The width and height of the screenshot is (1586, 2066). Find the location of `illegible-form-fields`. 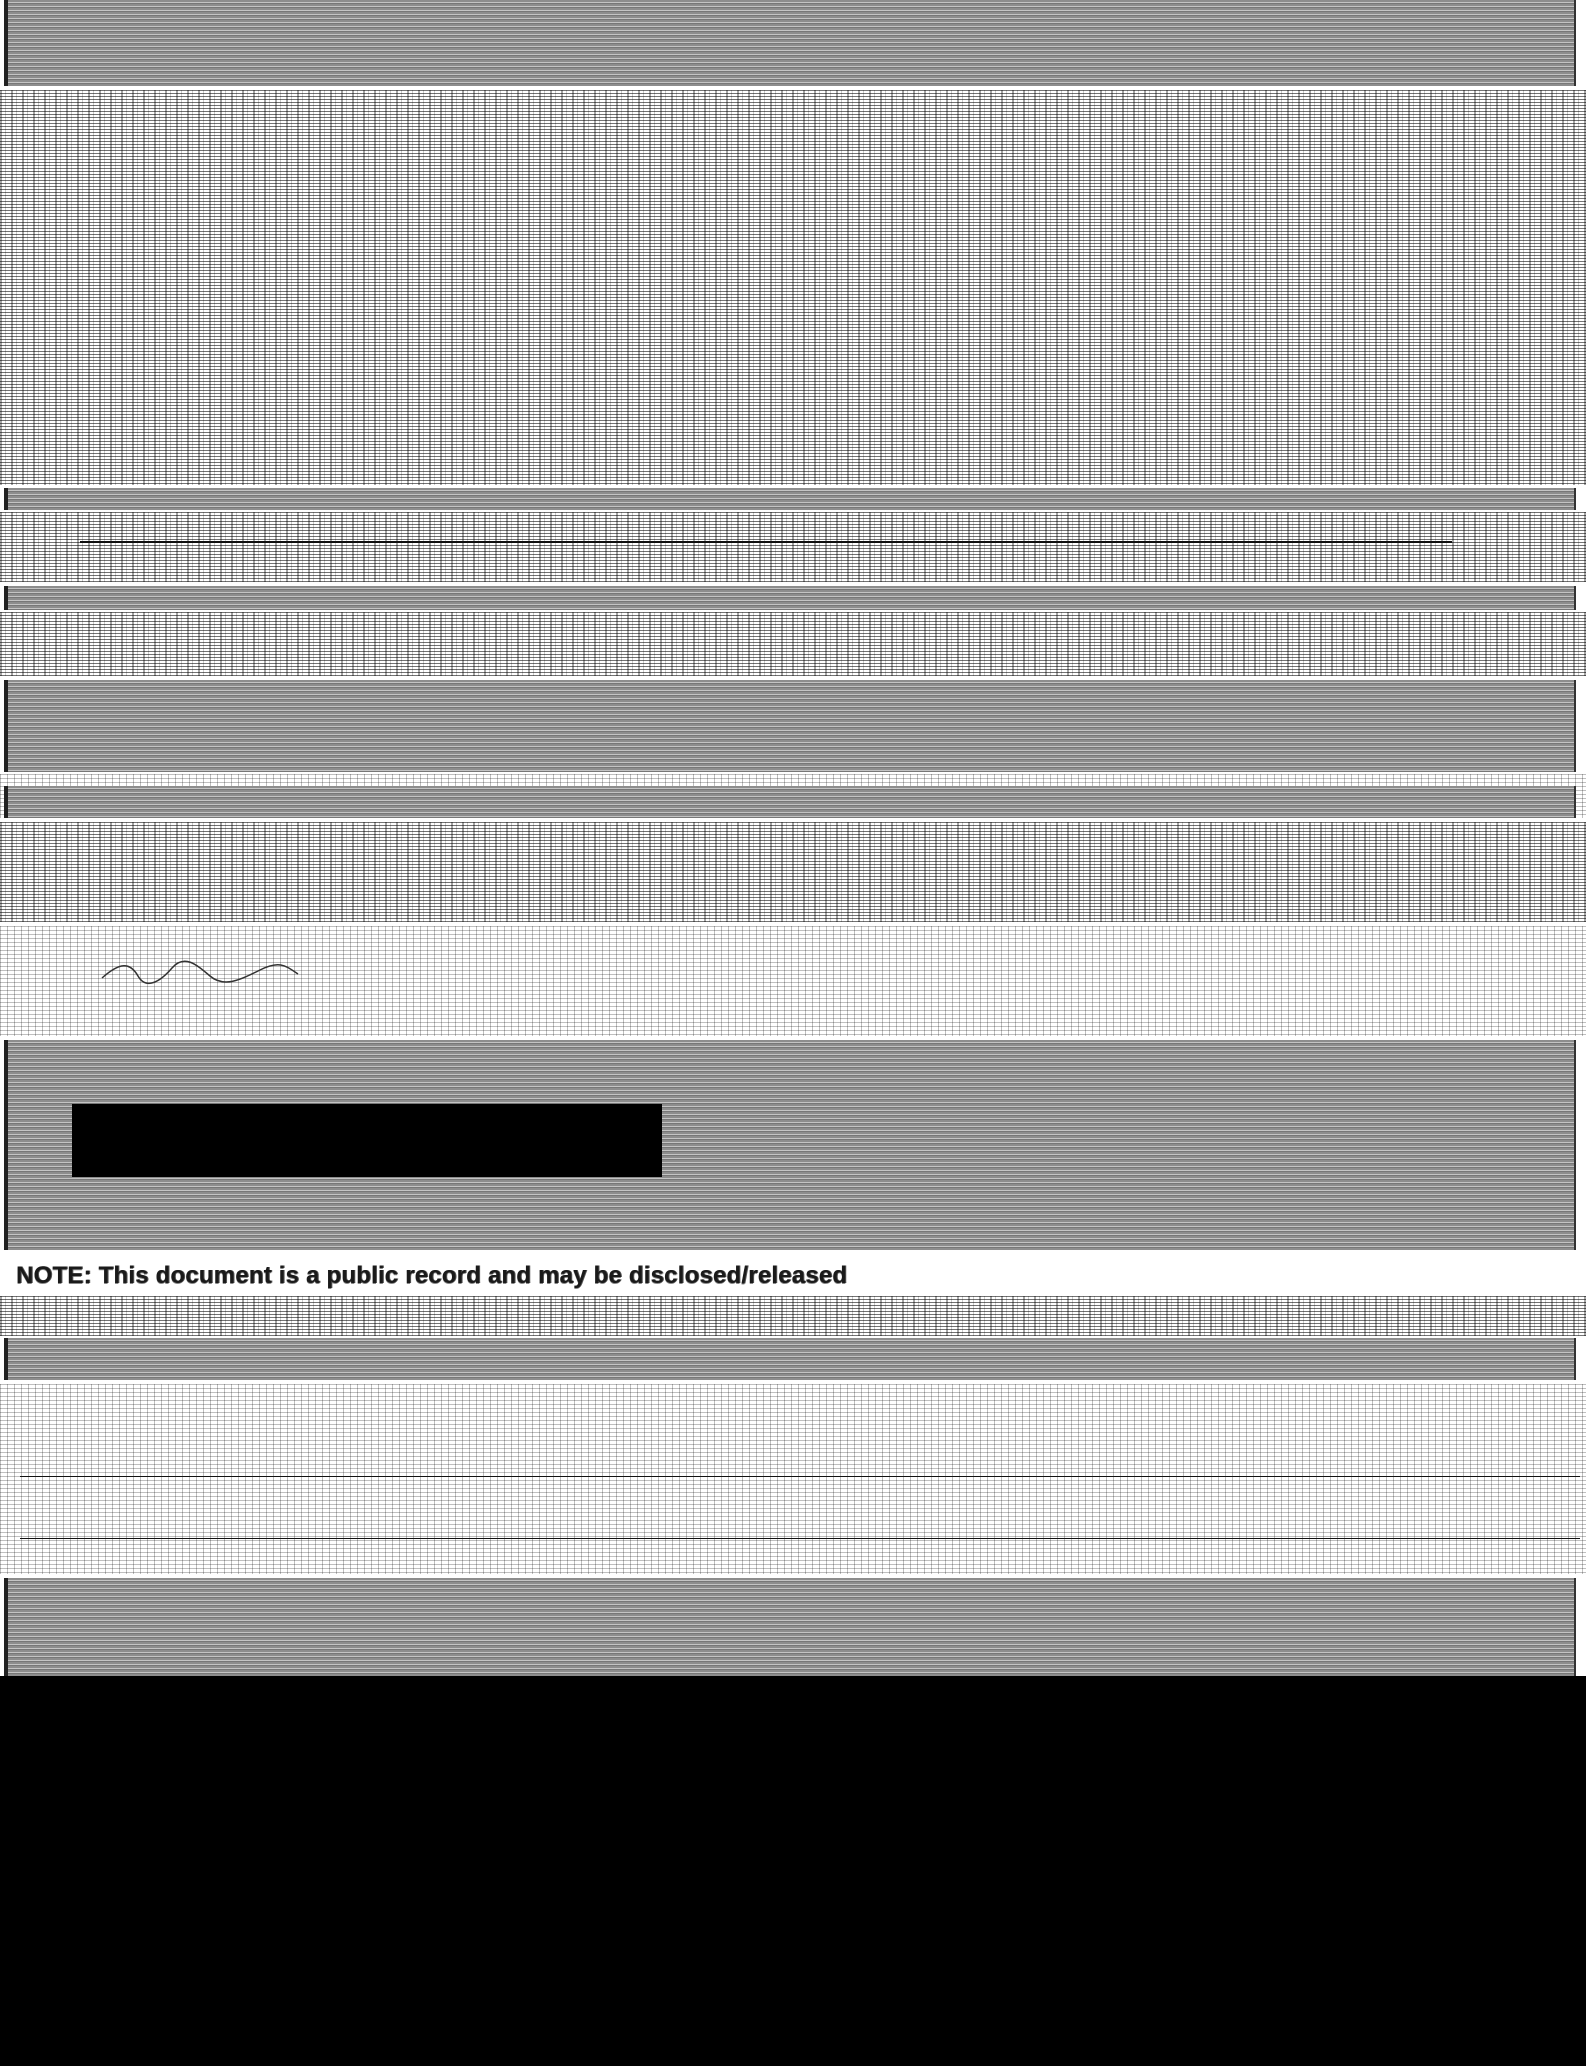

illegible-form-fields is located at coordinates (793, 1479).